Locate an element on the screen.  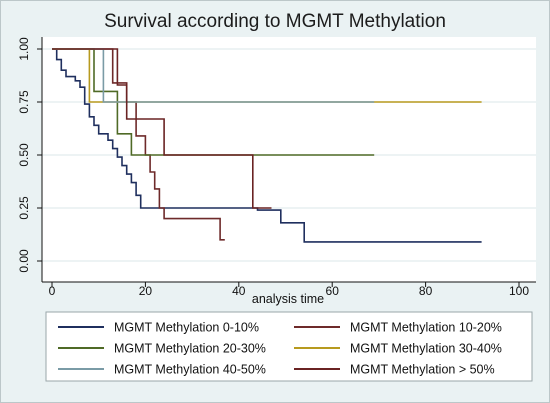
legend-item: MGMT Methylation 40-50% is located at coordinates (162, 370).